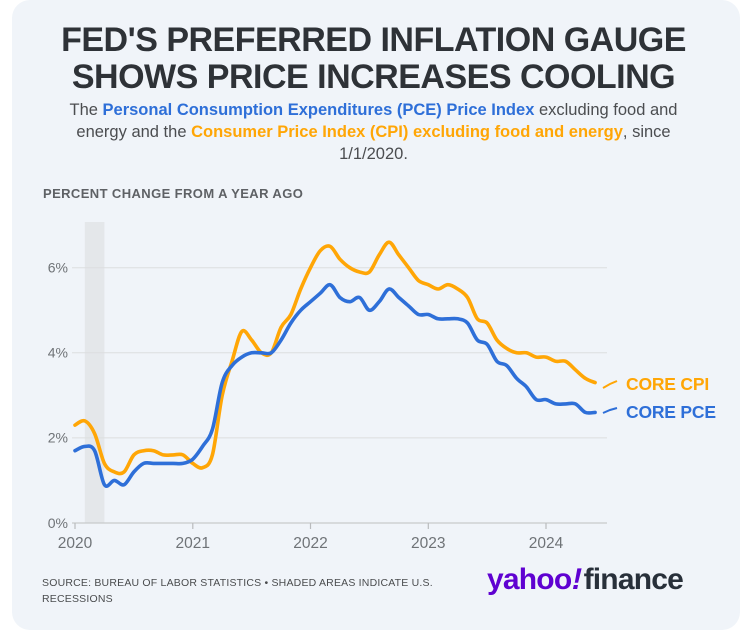 The image size is (747, 642). Describe the element at coordinates (667, 384) in the screenshot. I see `core-cpi-label: CORE CPI` at that location.